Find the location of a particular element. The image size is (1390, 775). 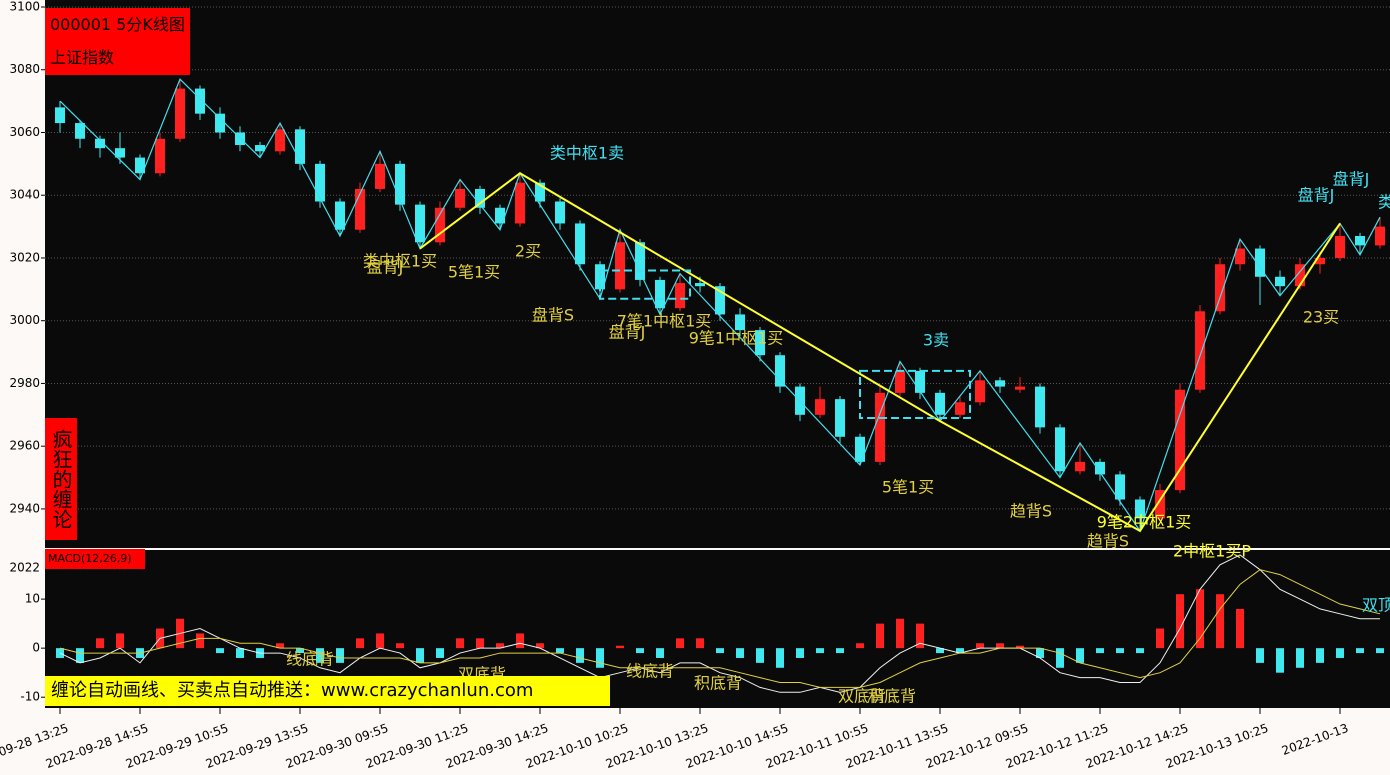

pivot-box is located at coordinates (915, 394).